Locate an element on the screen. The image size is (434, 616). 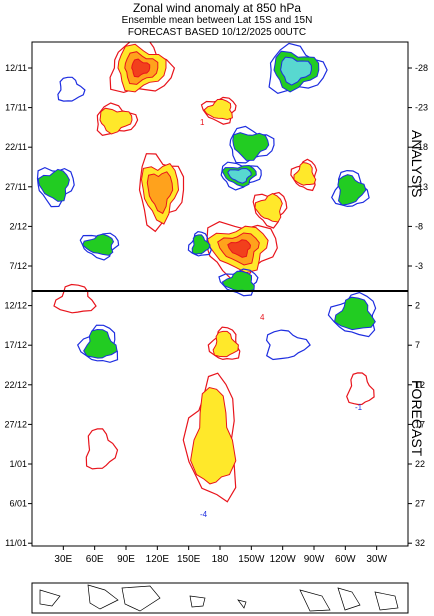
y-tick-label-right-12: 32 is located at coordinates (420, 543).